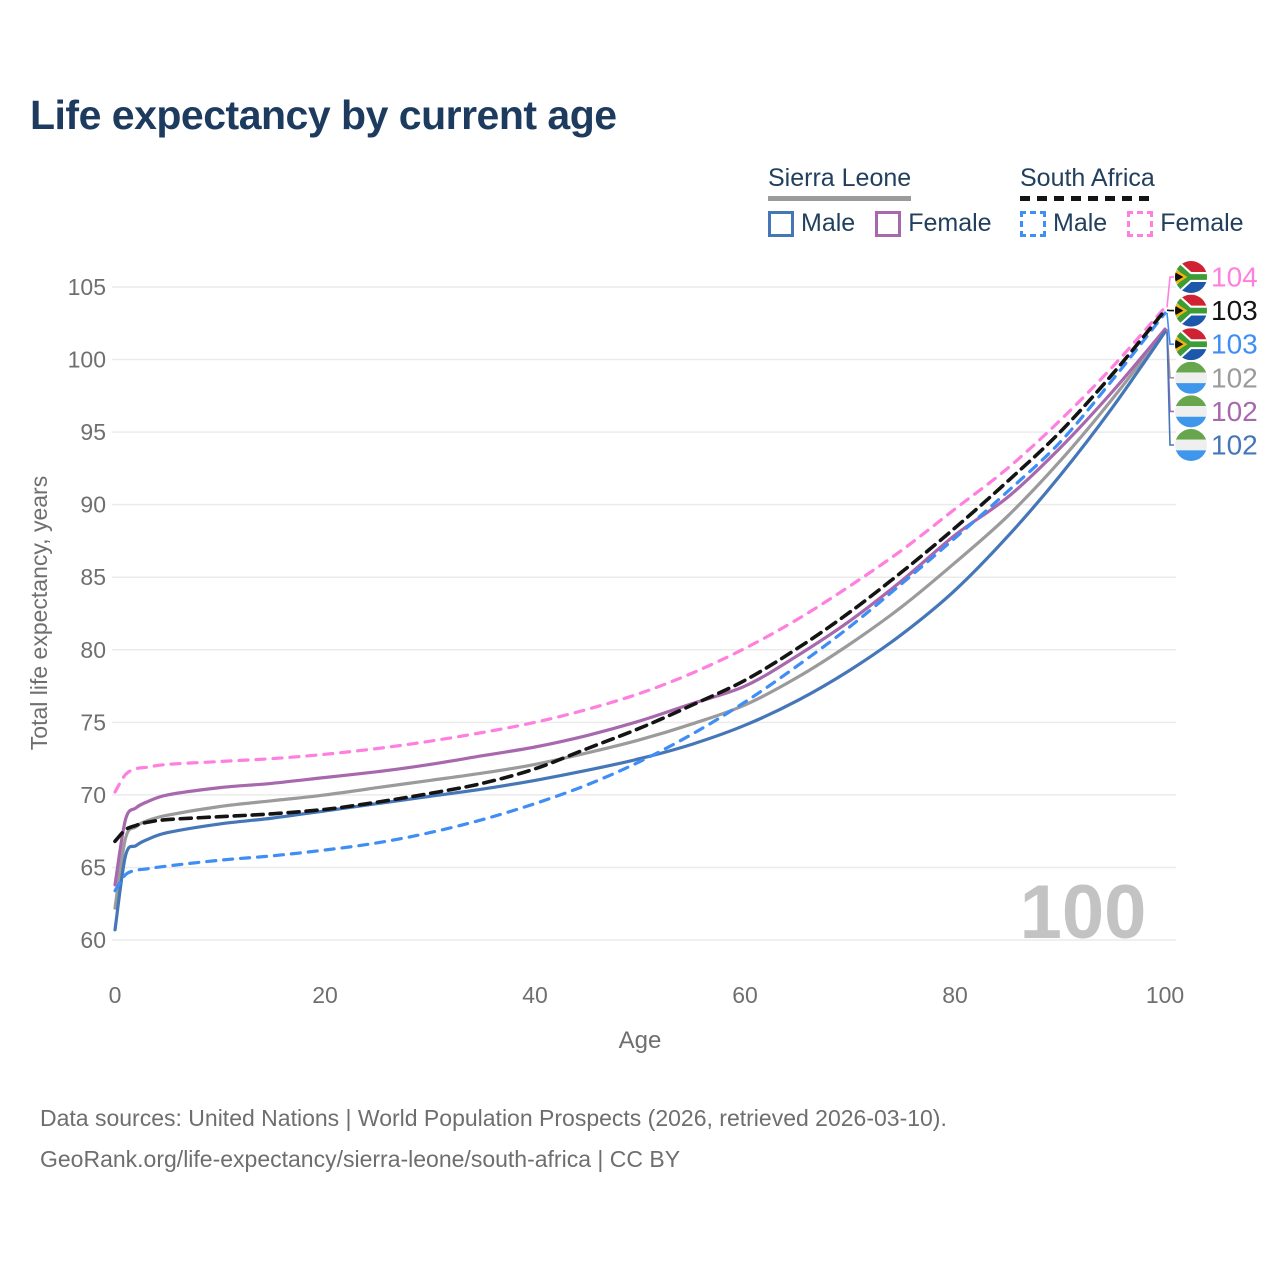 This screenshot has height=1280, width=1280. What do you see at coordinates (840, 198) in the screenshot?
I see `legend-underline-solid` at bounding box center [840, 198].